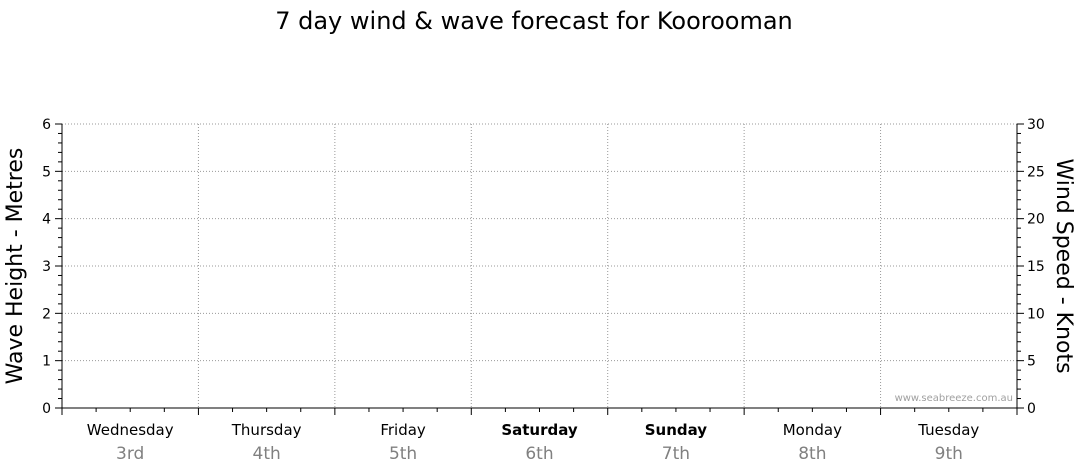 This screenshot has width=1080, height=475. What do you see at coordinates (46, 220) in the screenshot?
I see `left-tick-label: 4` at bounding box center [46, 220].